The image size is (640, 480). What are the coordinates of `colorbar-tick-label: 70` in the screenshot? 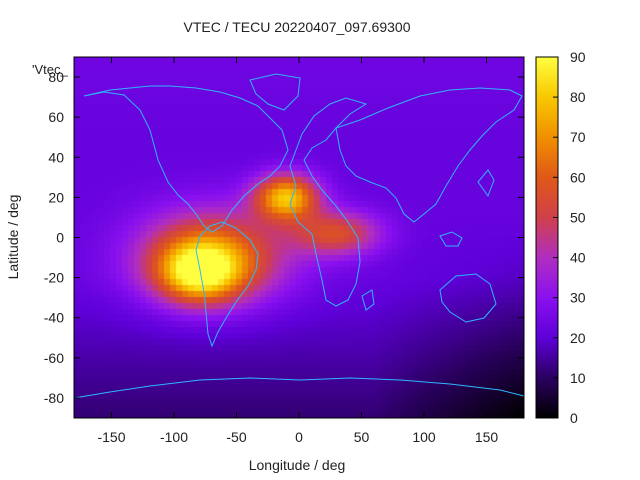 It's located at (578, 137).